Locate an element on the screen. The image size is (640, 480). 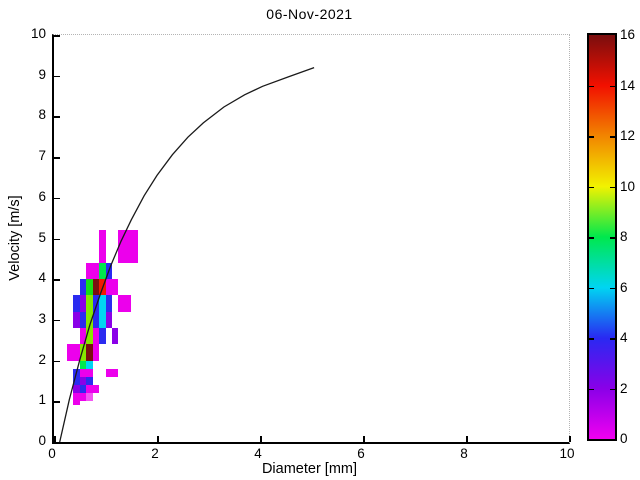
colorbar-tick-label: 4 is located at coordinates (624, 337).